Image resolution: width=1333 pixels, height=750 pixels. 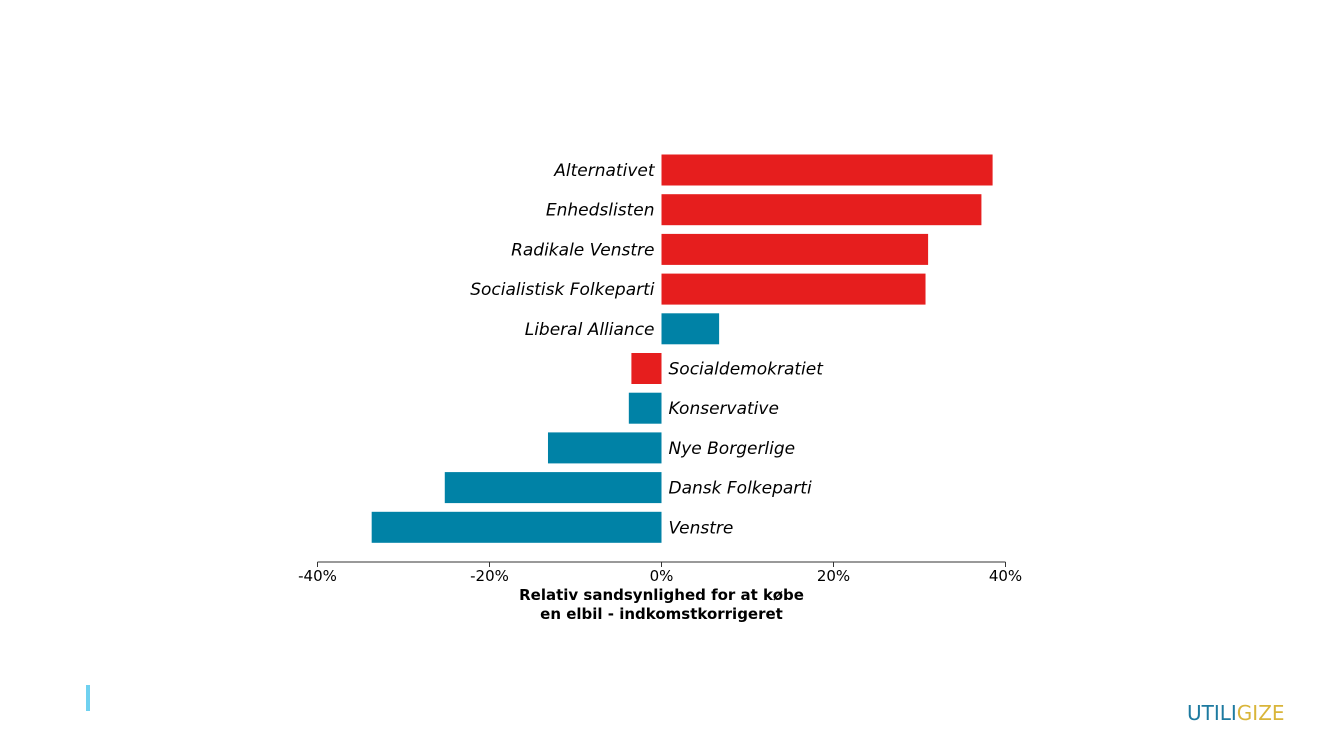 I want to click on category-label: Nye Borgerlige, so click(x=732, y=449).